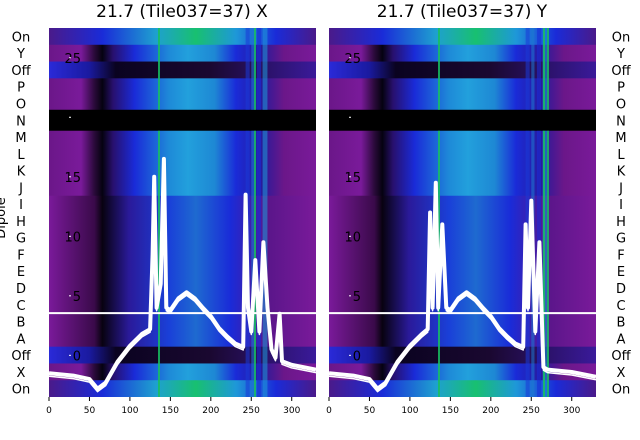 The width and height of the screenshot is (640, 440). What do you see at coordinates (210, 411) in the screenshot?
I see `x-tick-label-x-4: 200` at bounding box center [210, 411].